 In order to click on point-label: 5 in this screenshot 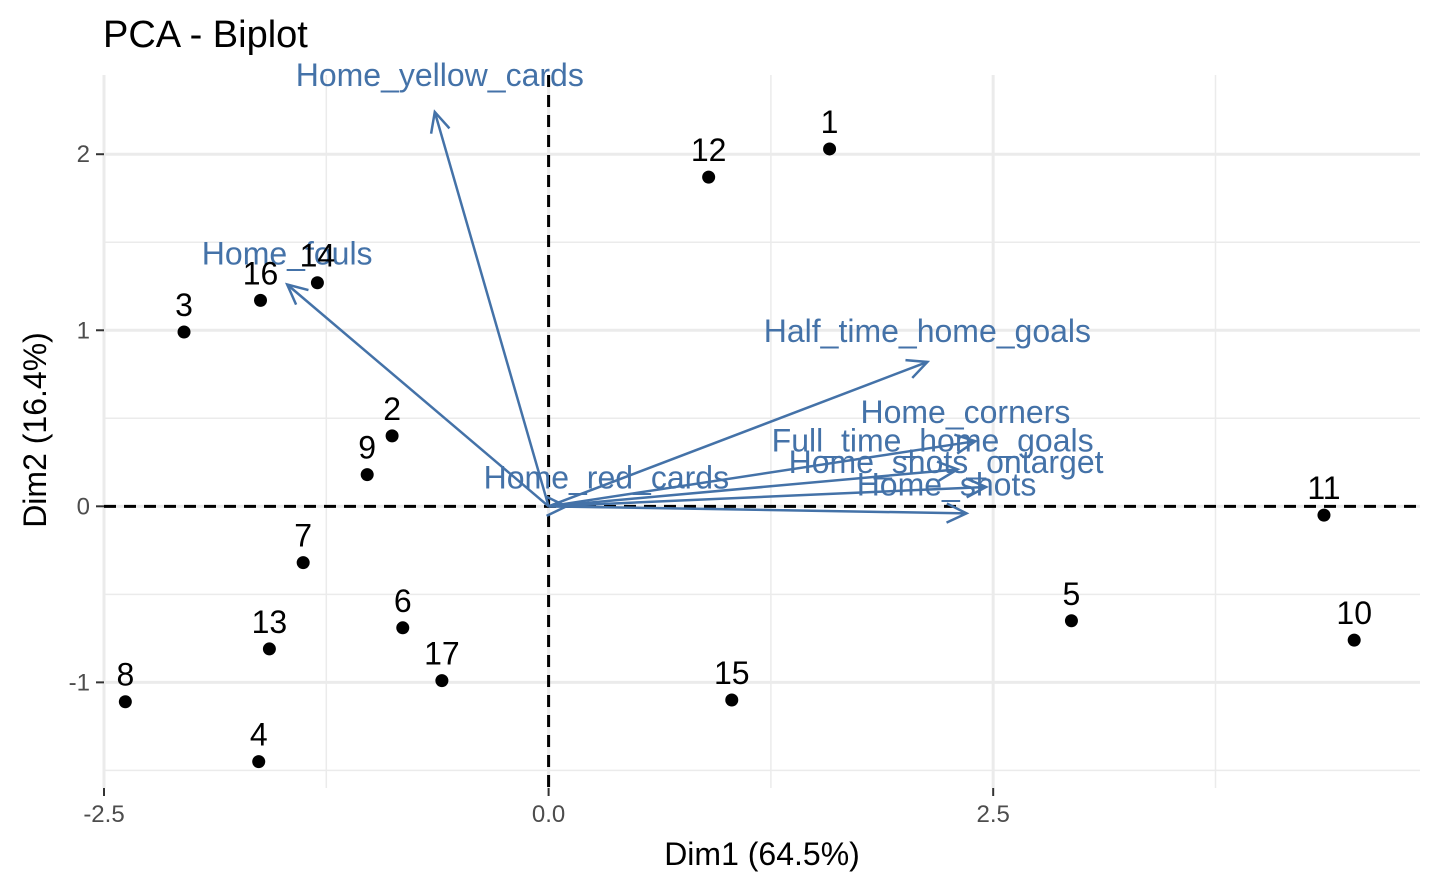, I will do `click(1072, 594)`.